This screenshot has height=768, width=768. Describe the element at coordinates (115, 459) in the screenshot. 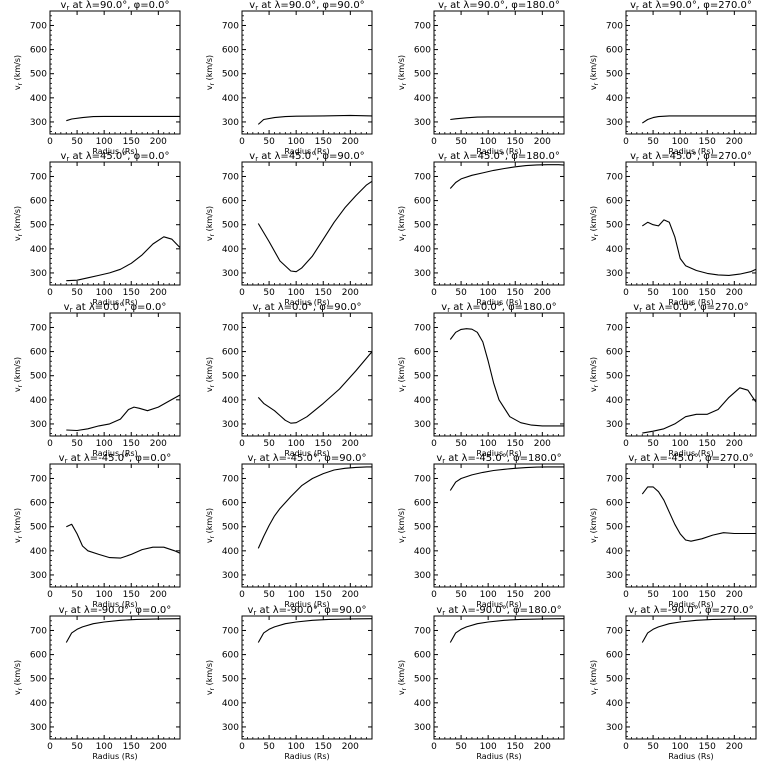

I see `panel-title: vr at λ=-45.0°, φ=0.0°` at that location.